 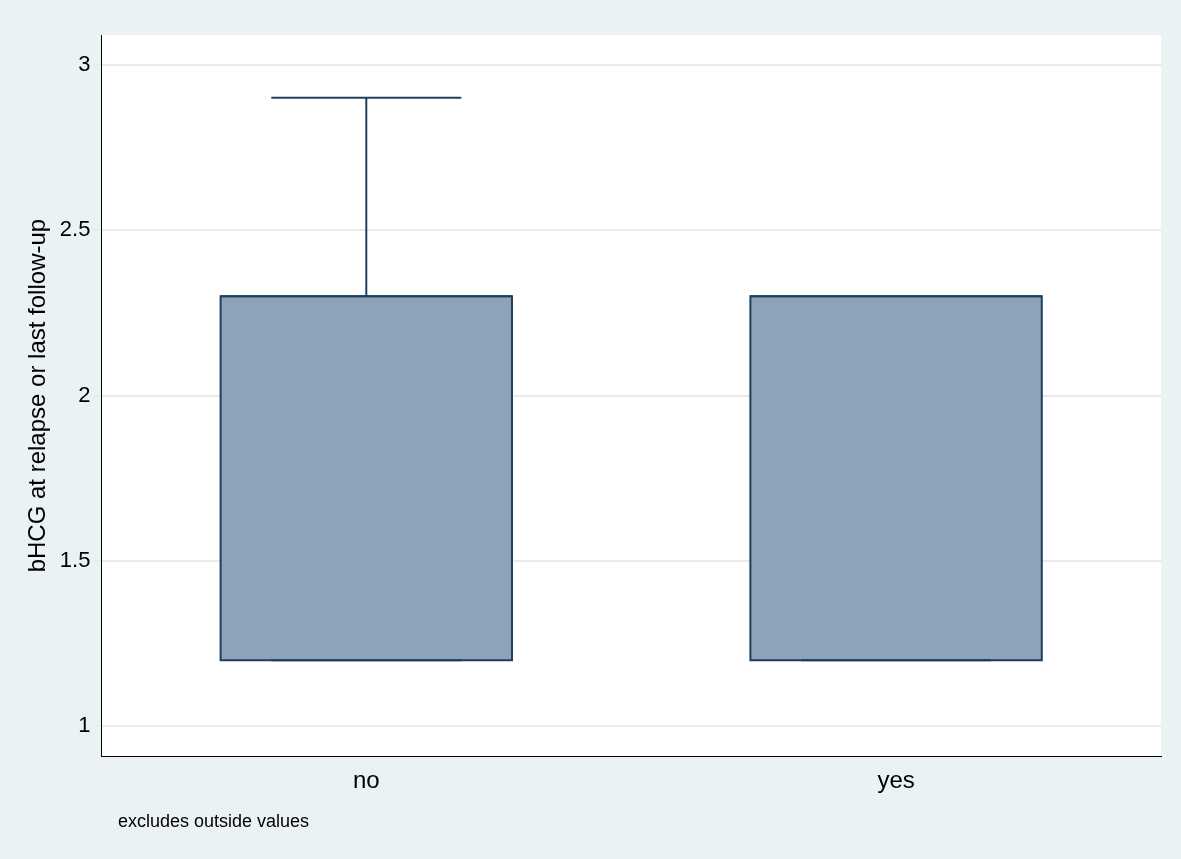 What do you see at coordinates (75, 229) in the screenshot?
I see `y-tick-label: 2.5` at bounding box center [75, 229].